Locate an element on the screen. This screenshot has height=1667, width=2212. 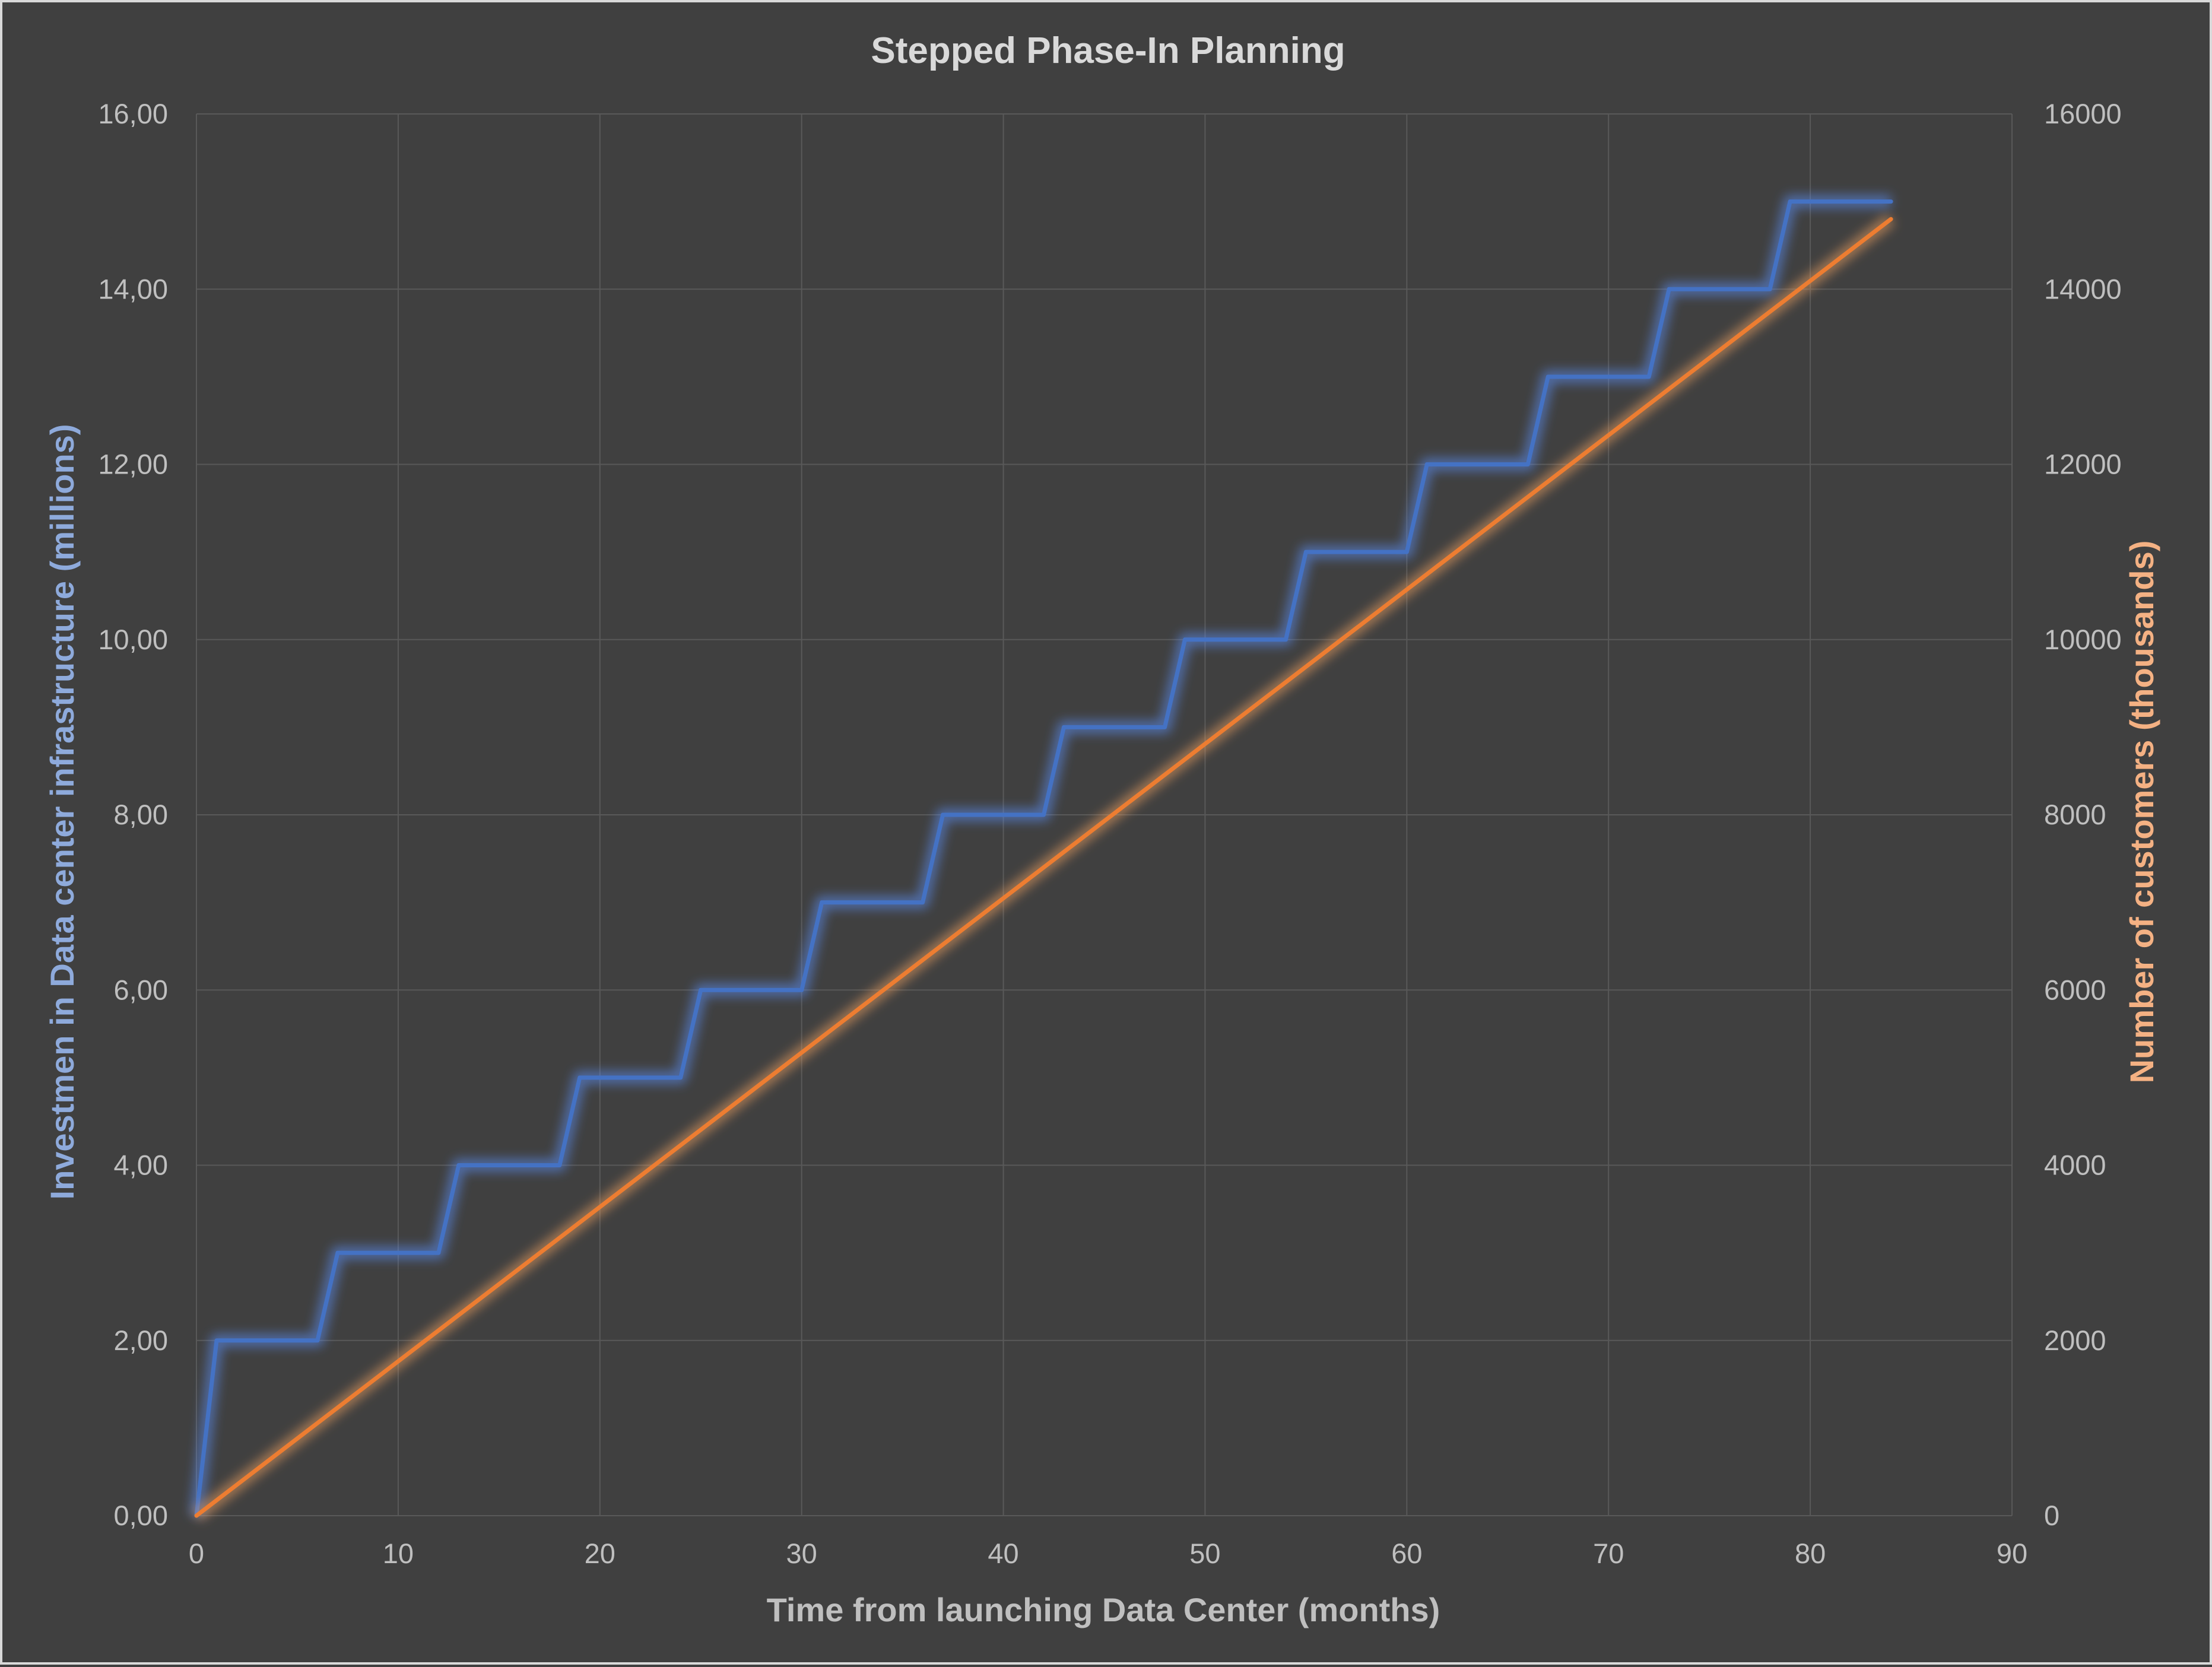
x-tick-label: 20 is located at coordinates (600, 1554).